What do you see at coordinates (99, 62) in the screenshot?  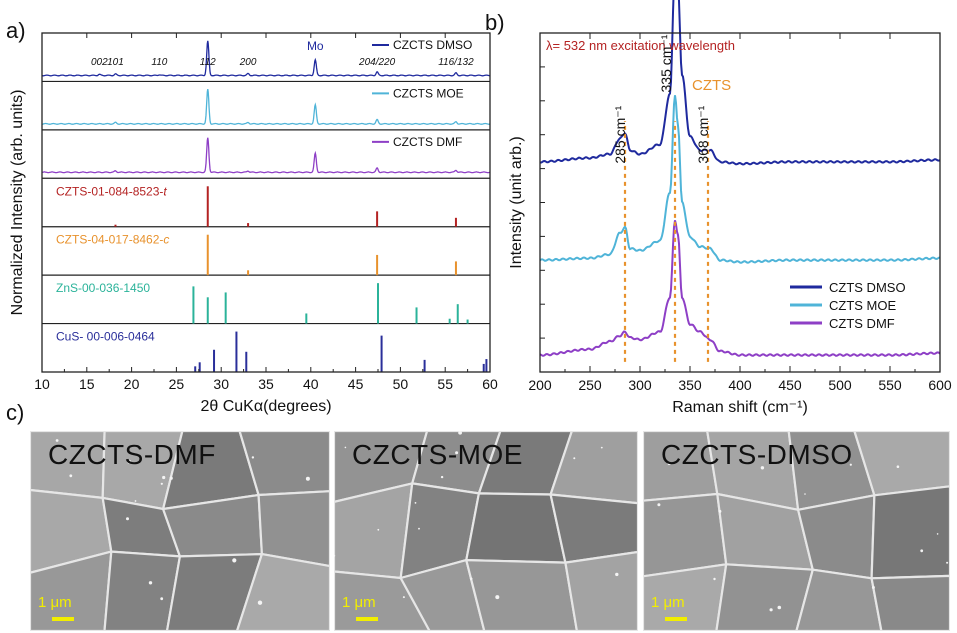 I see `xrd-peak-label: 002` at bounding box center [99, 62].